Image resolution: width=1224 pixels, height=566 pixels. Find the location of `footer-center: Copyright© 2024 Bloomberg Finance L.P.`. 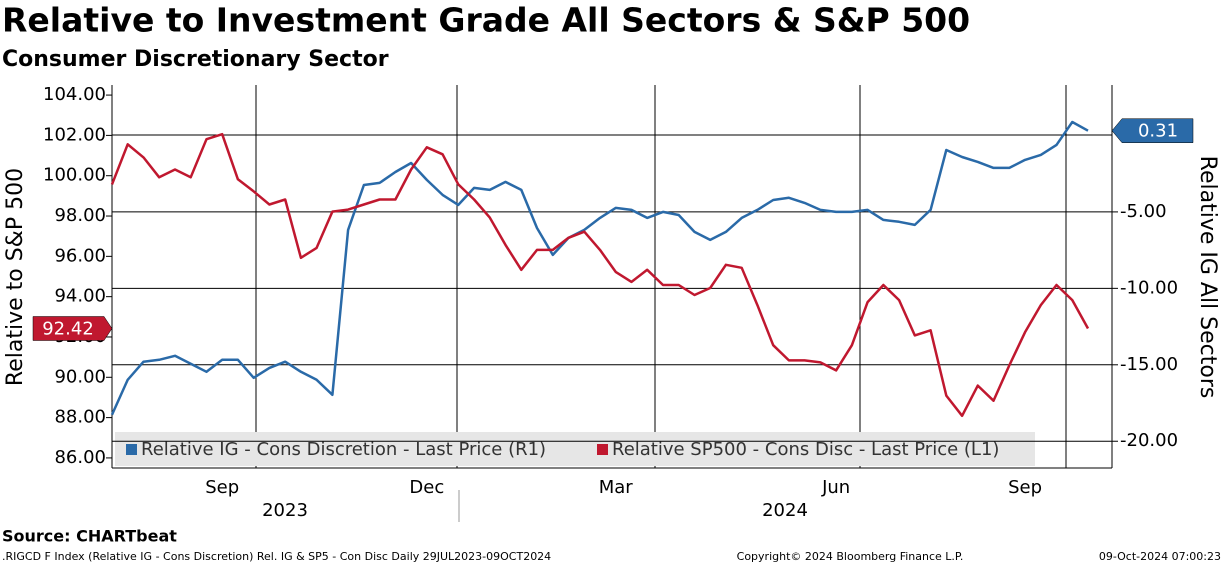

footer-center: Copyright© 2024 Bloomberg Finance L.P. is located at coordinates (850, 556).